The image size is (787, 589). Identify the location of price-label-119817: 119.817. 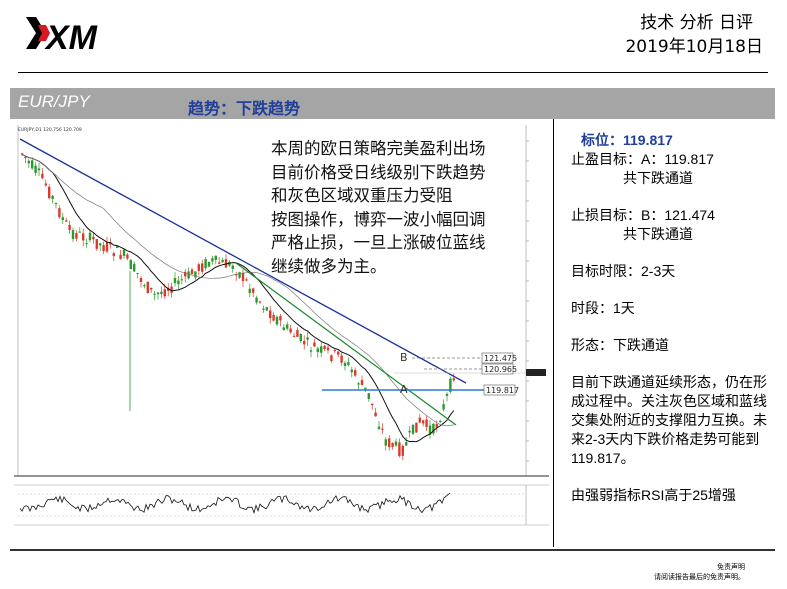
(502, 390).